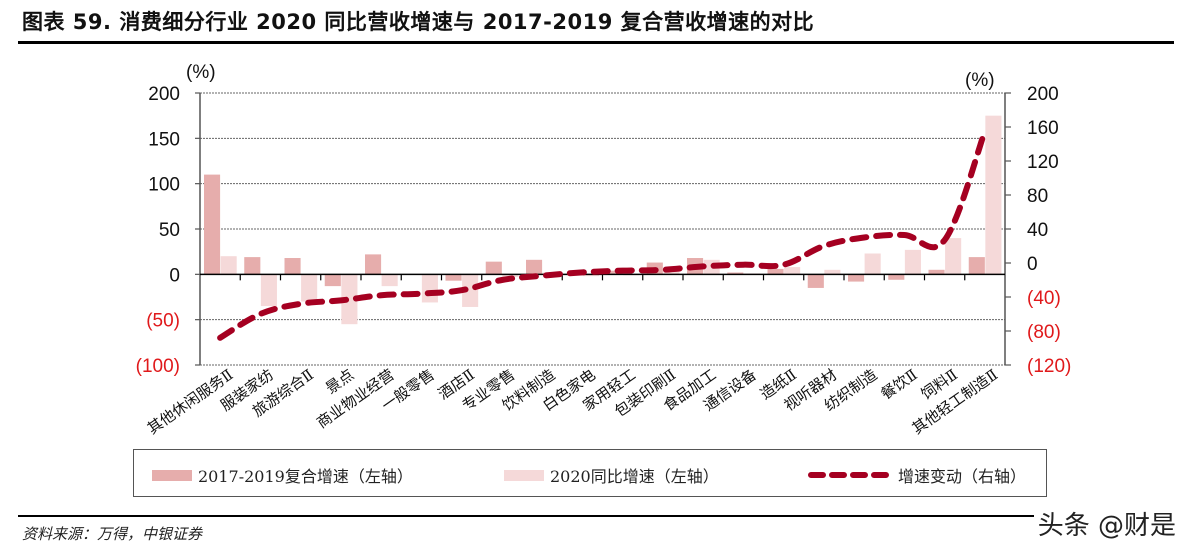  What do you see at coordinates (1043, 128) in the screenshot?
I see `right-tick-label: 160` at bounding box center [1043, 128].